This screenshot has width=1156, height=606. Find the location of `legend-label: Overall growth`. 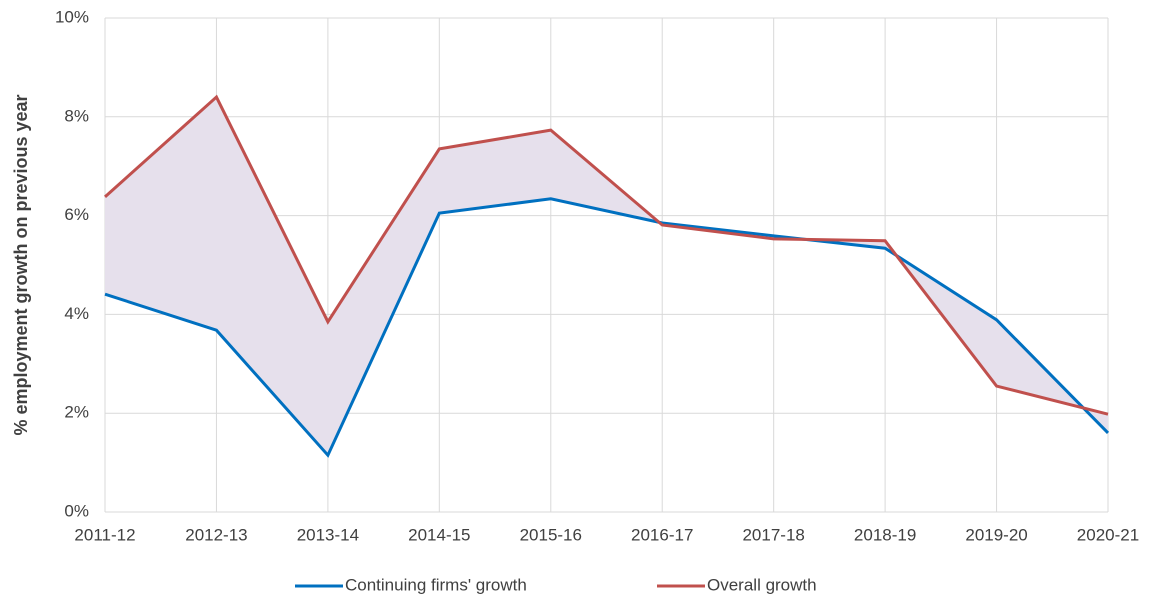

legend-label: Overall growth is located at coordinates (762, 584).